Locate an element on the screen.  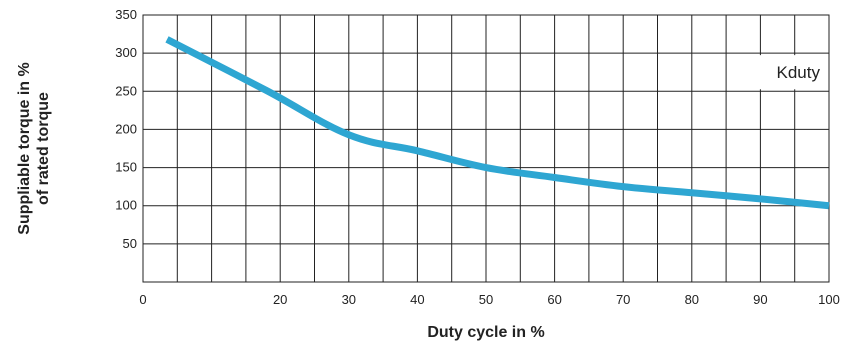
x-tick-label: 40 is located at coordinates (417, 299).